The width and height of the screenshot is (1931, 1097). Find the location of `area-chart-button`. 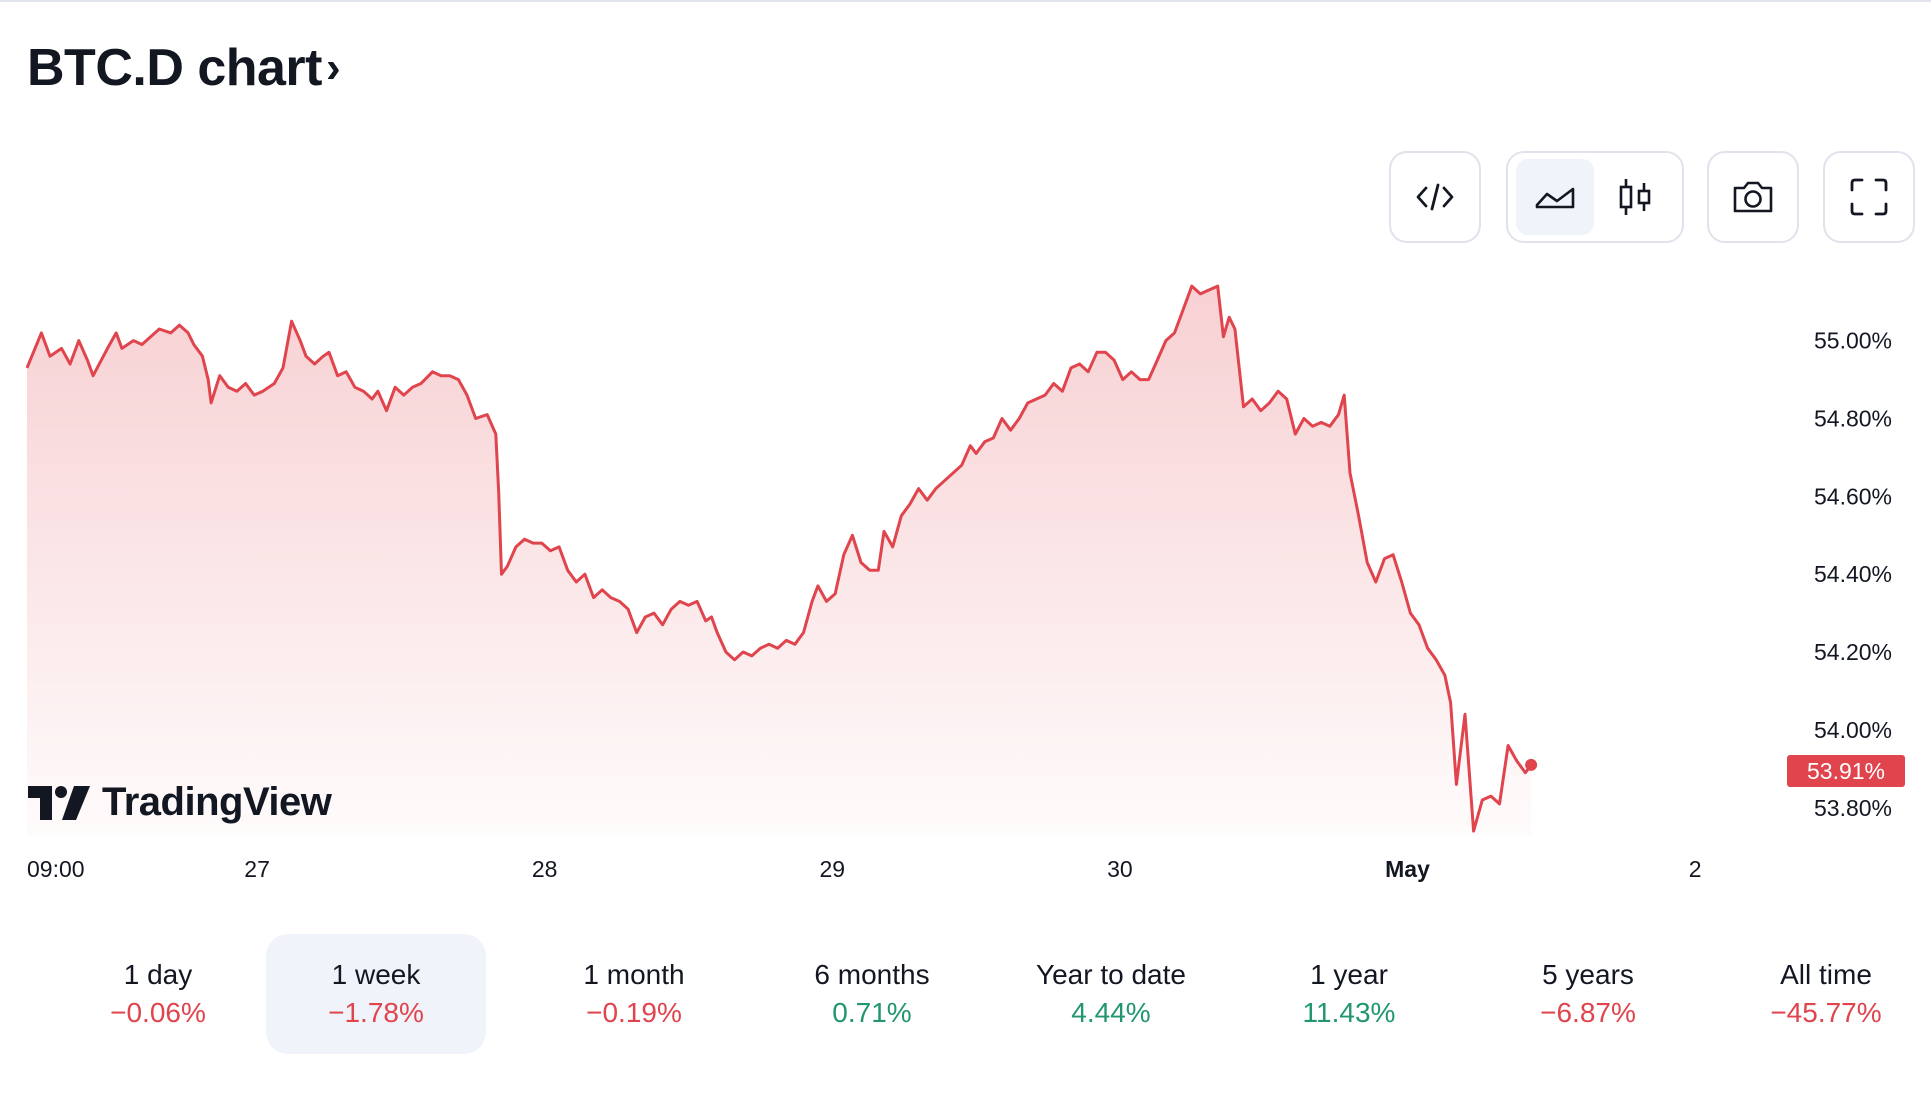

area-chart-button is located at coordinates (1555, 197).